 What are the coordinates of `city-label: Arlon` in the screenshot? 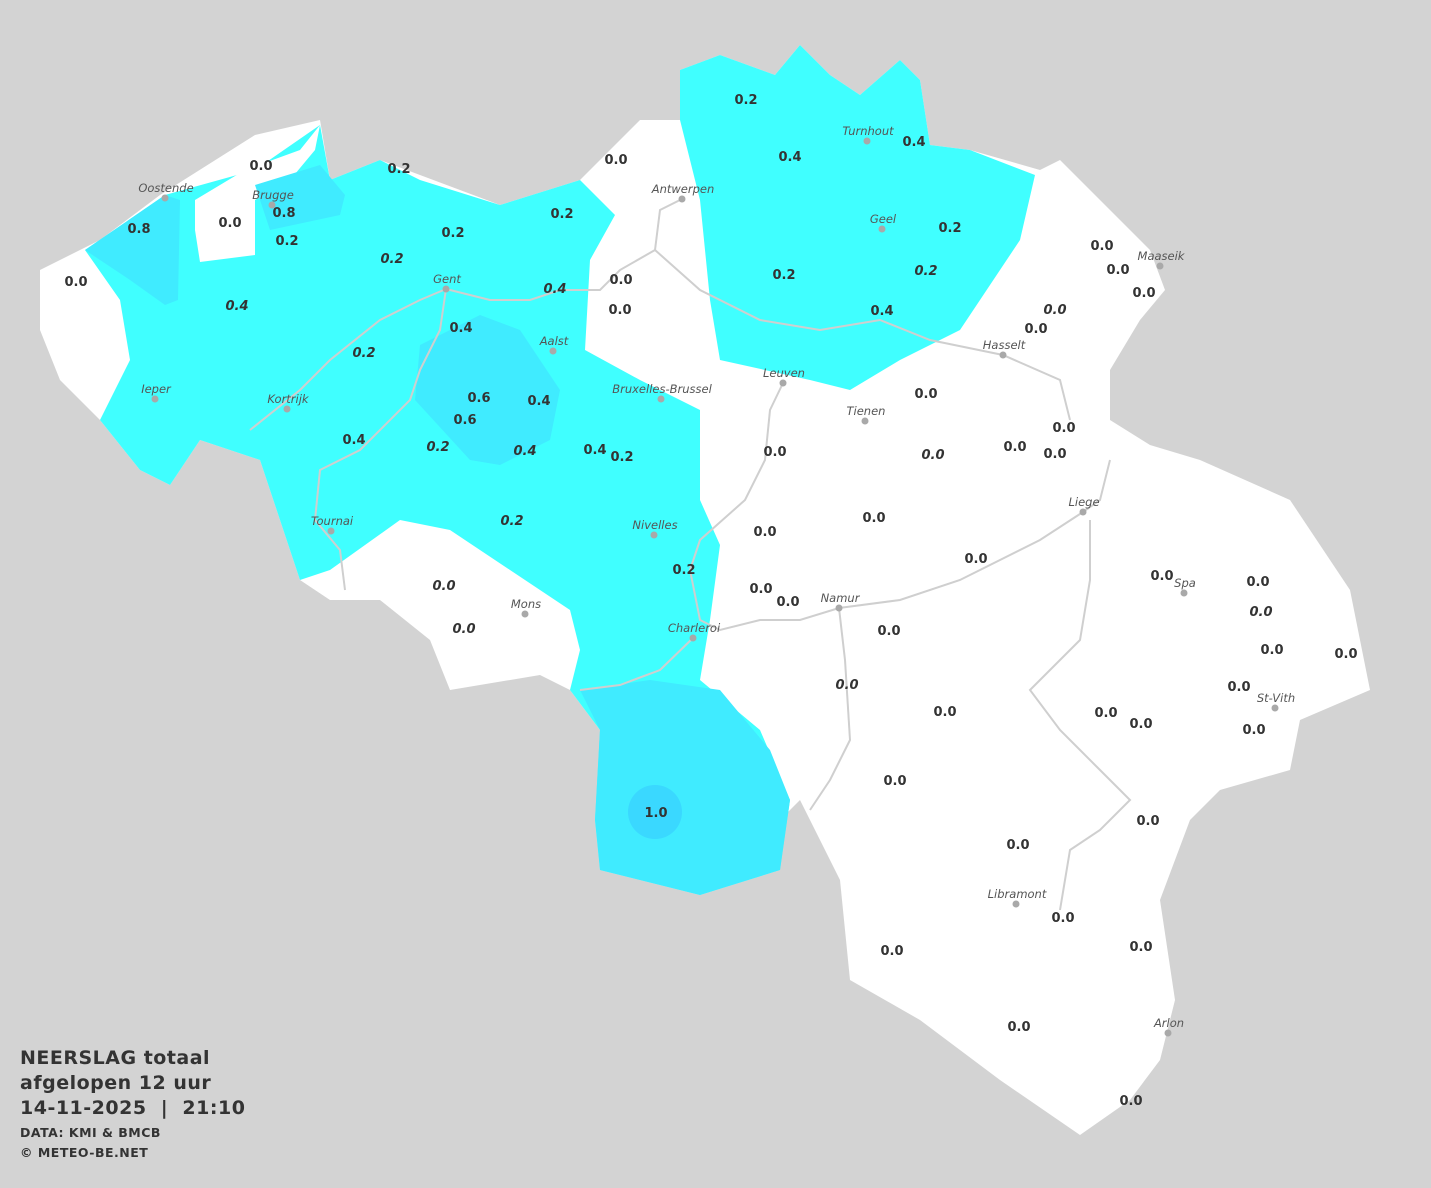 It's located at (1168, 1023).